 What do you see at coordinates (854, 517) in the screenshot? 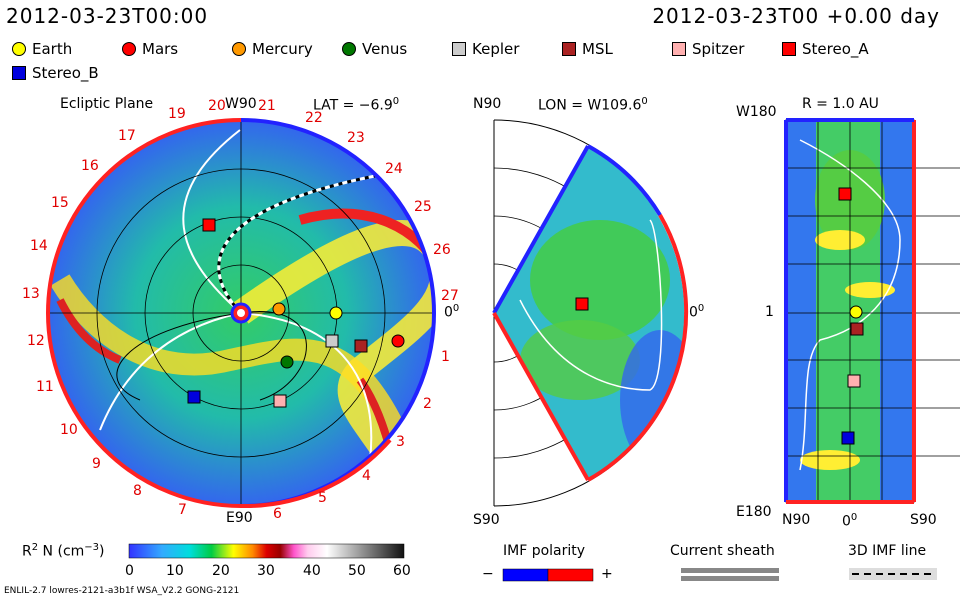
I see `x-mid-degree: 0` at bounding box center [854, 517].